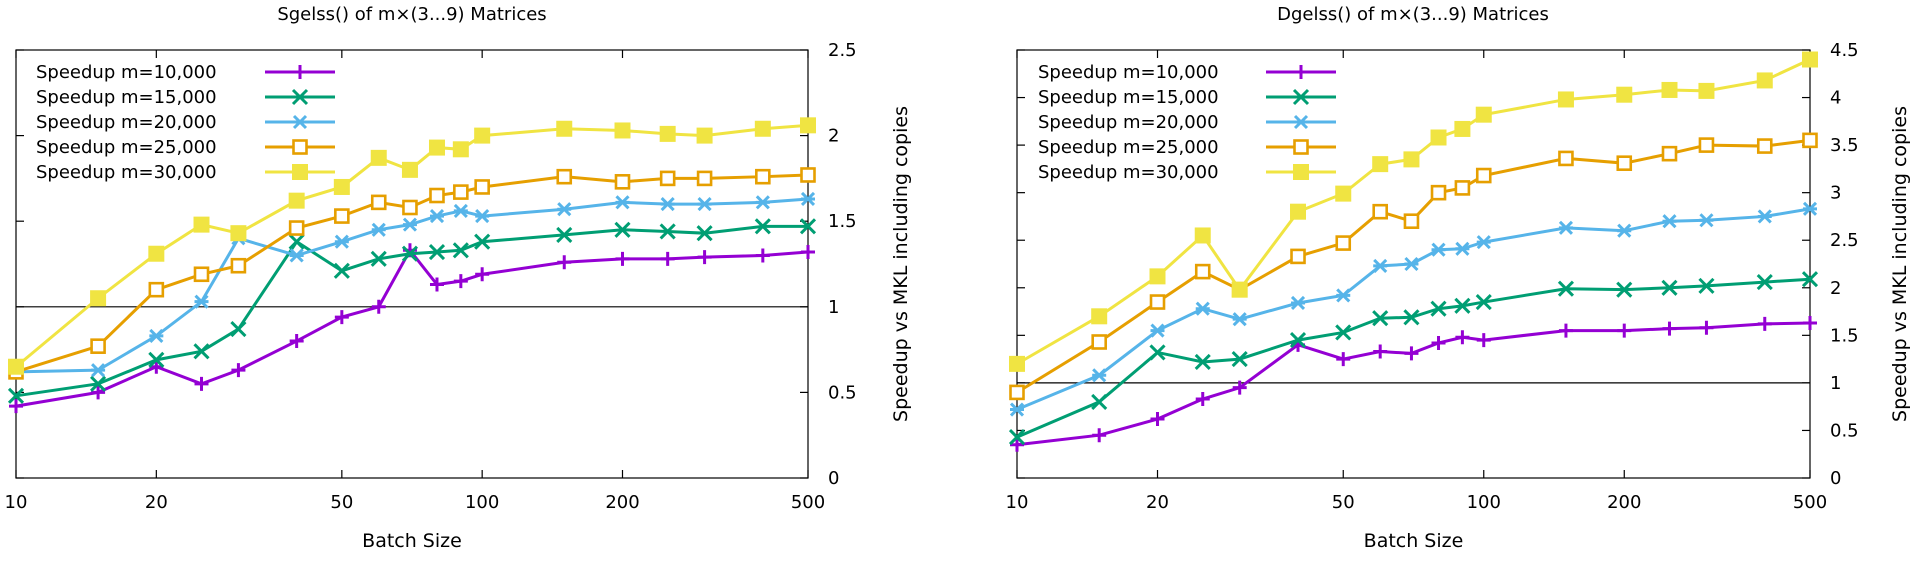 The image size is (1918, 561). What do you see at coordinates (411, 14) in the screenshot?
I see `chart-title: Sgelss() of m×(3...9) Matrices` at bounding box center [411, 14].